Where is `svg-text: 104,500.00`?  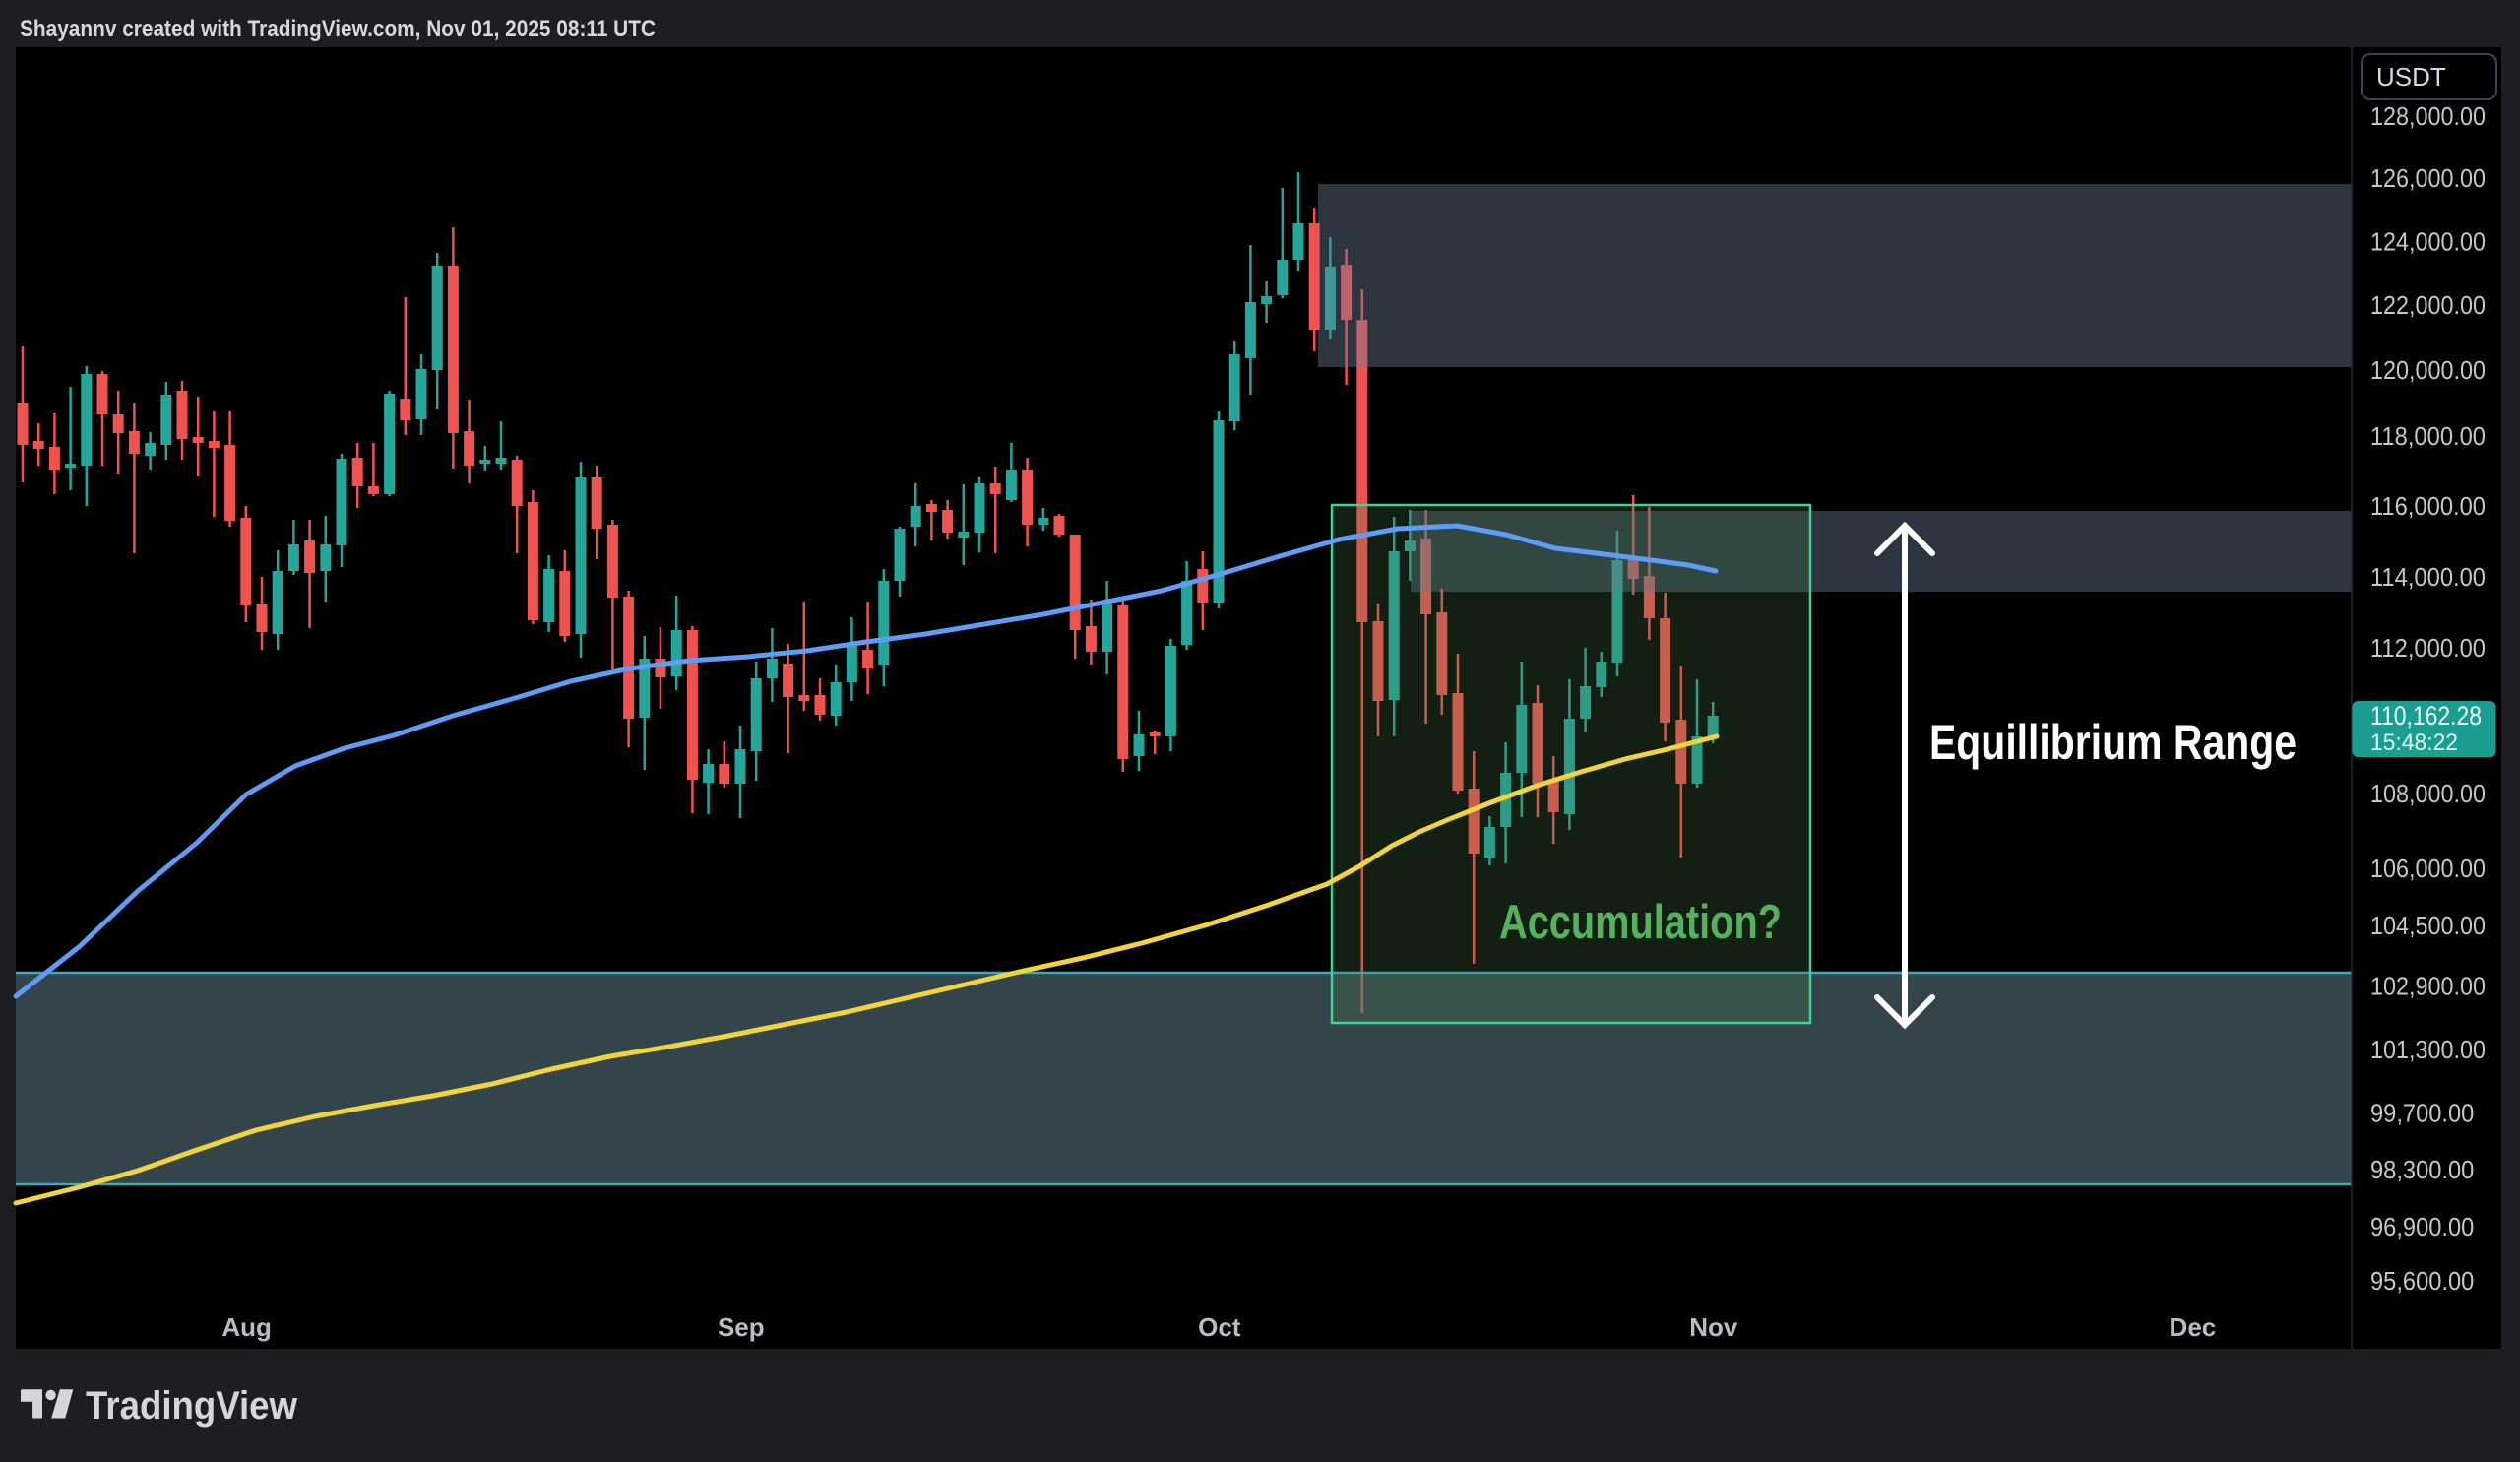 svg-text: 104,500.00 is located at coordinates (2428, 925).